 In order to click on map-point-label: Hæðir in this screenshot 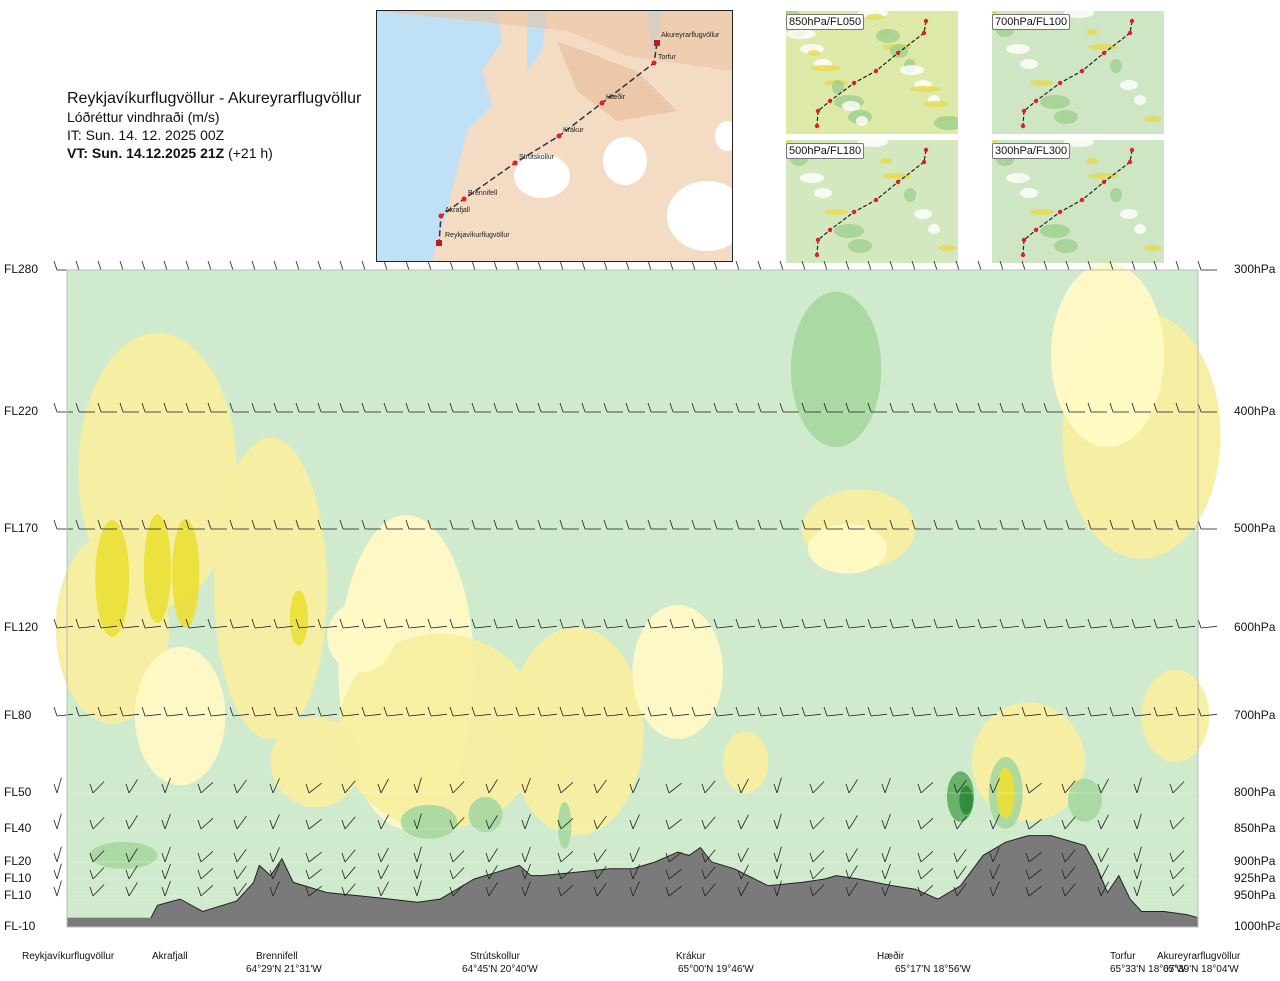, I will do `click(616, 97)`.